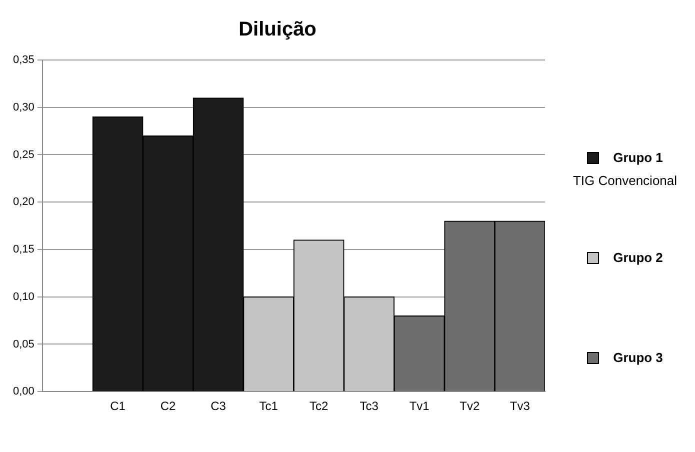 This screenshot has width=695, height=452. I want to click on legend-label: Grupo 3, so click(638, 357).